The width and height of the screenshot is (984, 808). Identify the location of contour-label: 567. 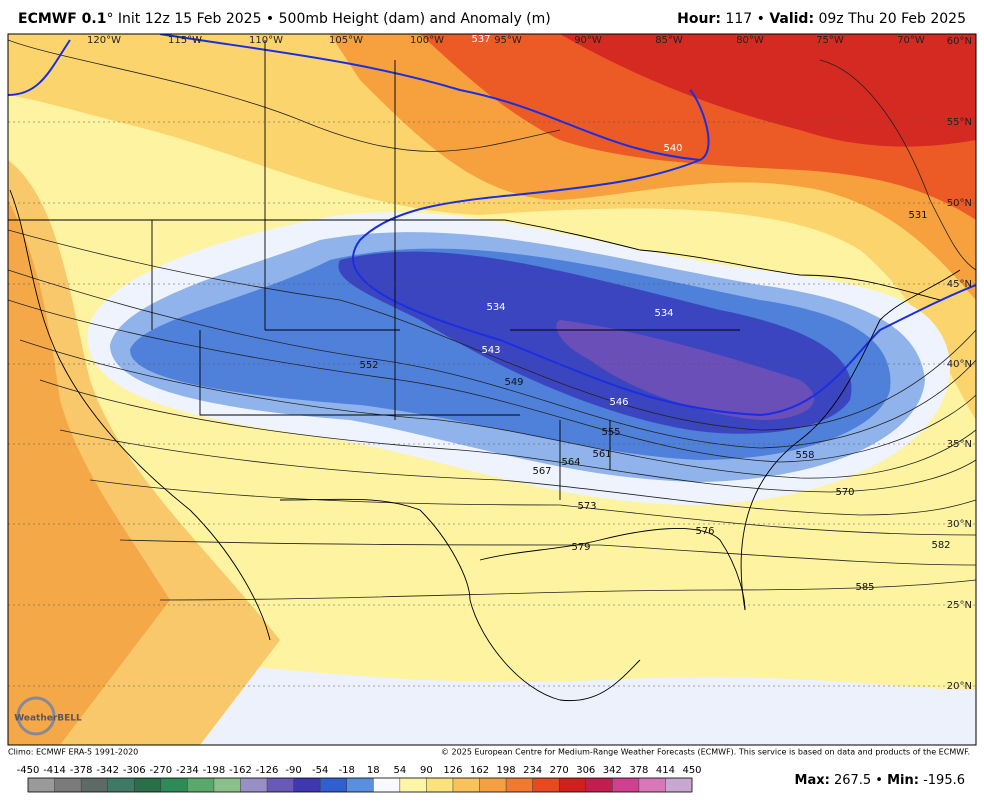
(541, 471).